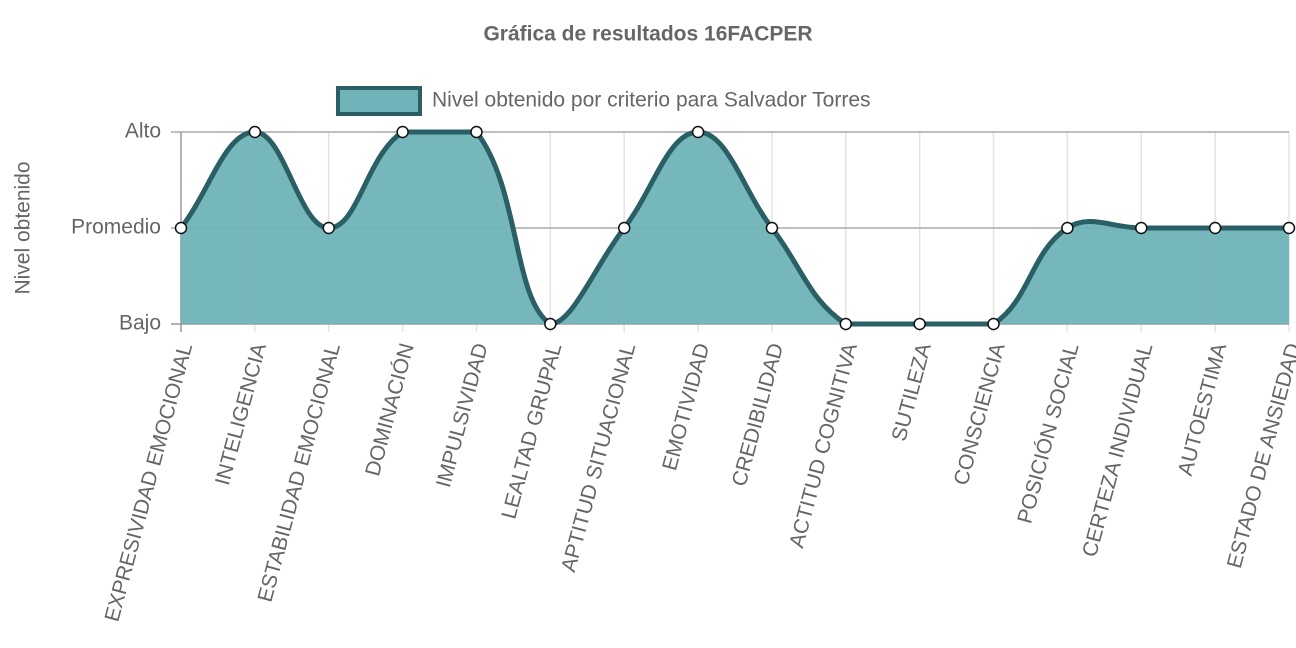 This screenshot has height=648, width=1296. What do you see at coordinates (143, 131) in the screenshot?
I see `y-tick-label: Alto` at bounding box center [143, 131].